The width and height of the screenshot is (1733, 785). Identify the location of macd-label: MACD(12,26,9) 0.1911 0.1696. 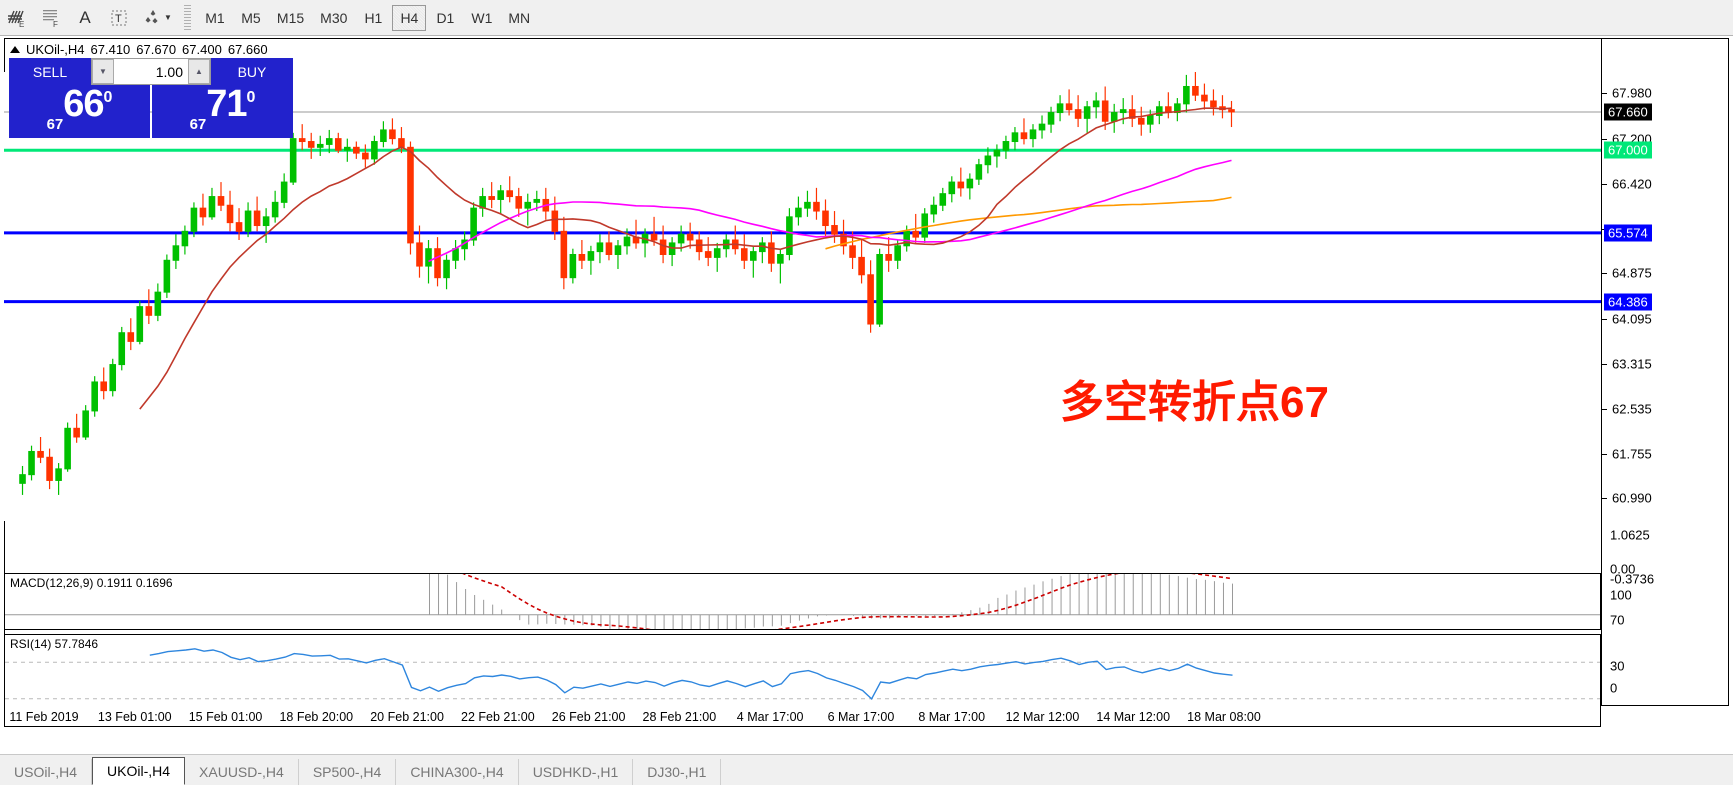
(91, 583).